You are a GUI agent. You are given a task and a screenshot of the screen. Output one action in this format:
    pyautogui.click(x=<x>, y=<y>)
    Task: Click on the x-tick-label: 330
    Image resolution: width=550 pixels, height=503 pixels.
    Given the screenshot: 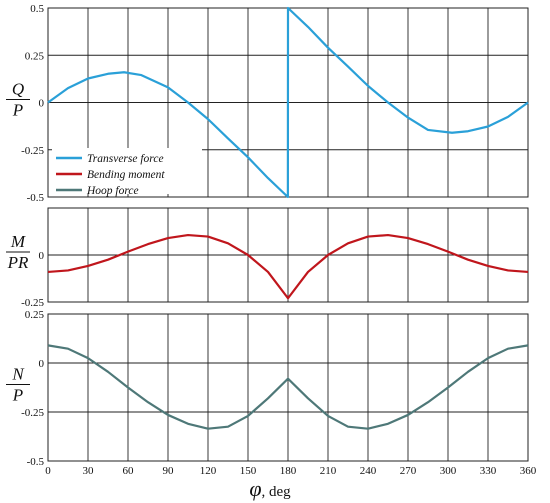 What is the action you would take?
    pyautogui.click(x=488, y=471)
    